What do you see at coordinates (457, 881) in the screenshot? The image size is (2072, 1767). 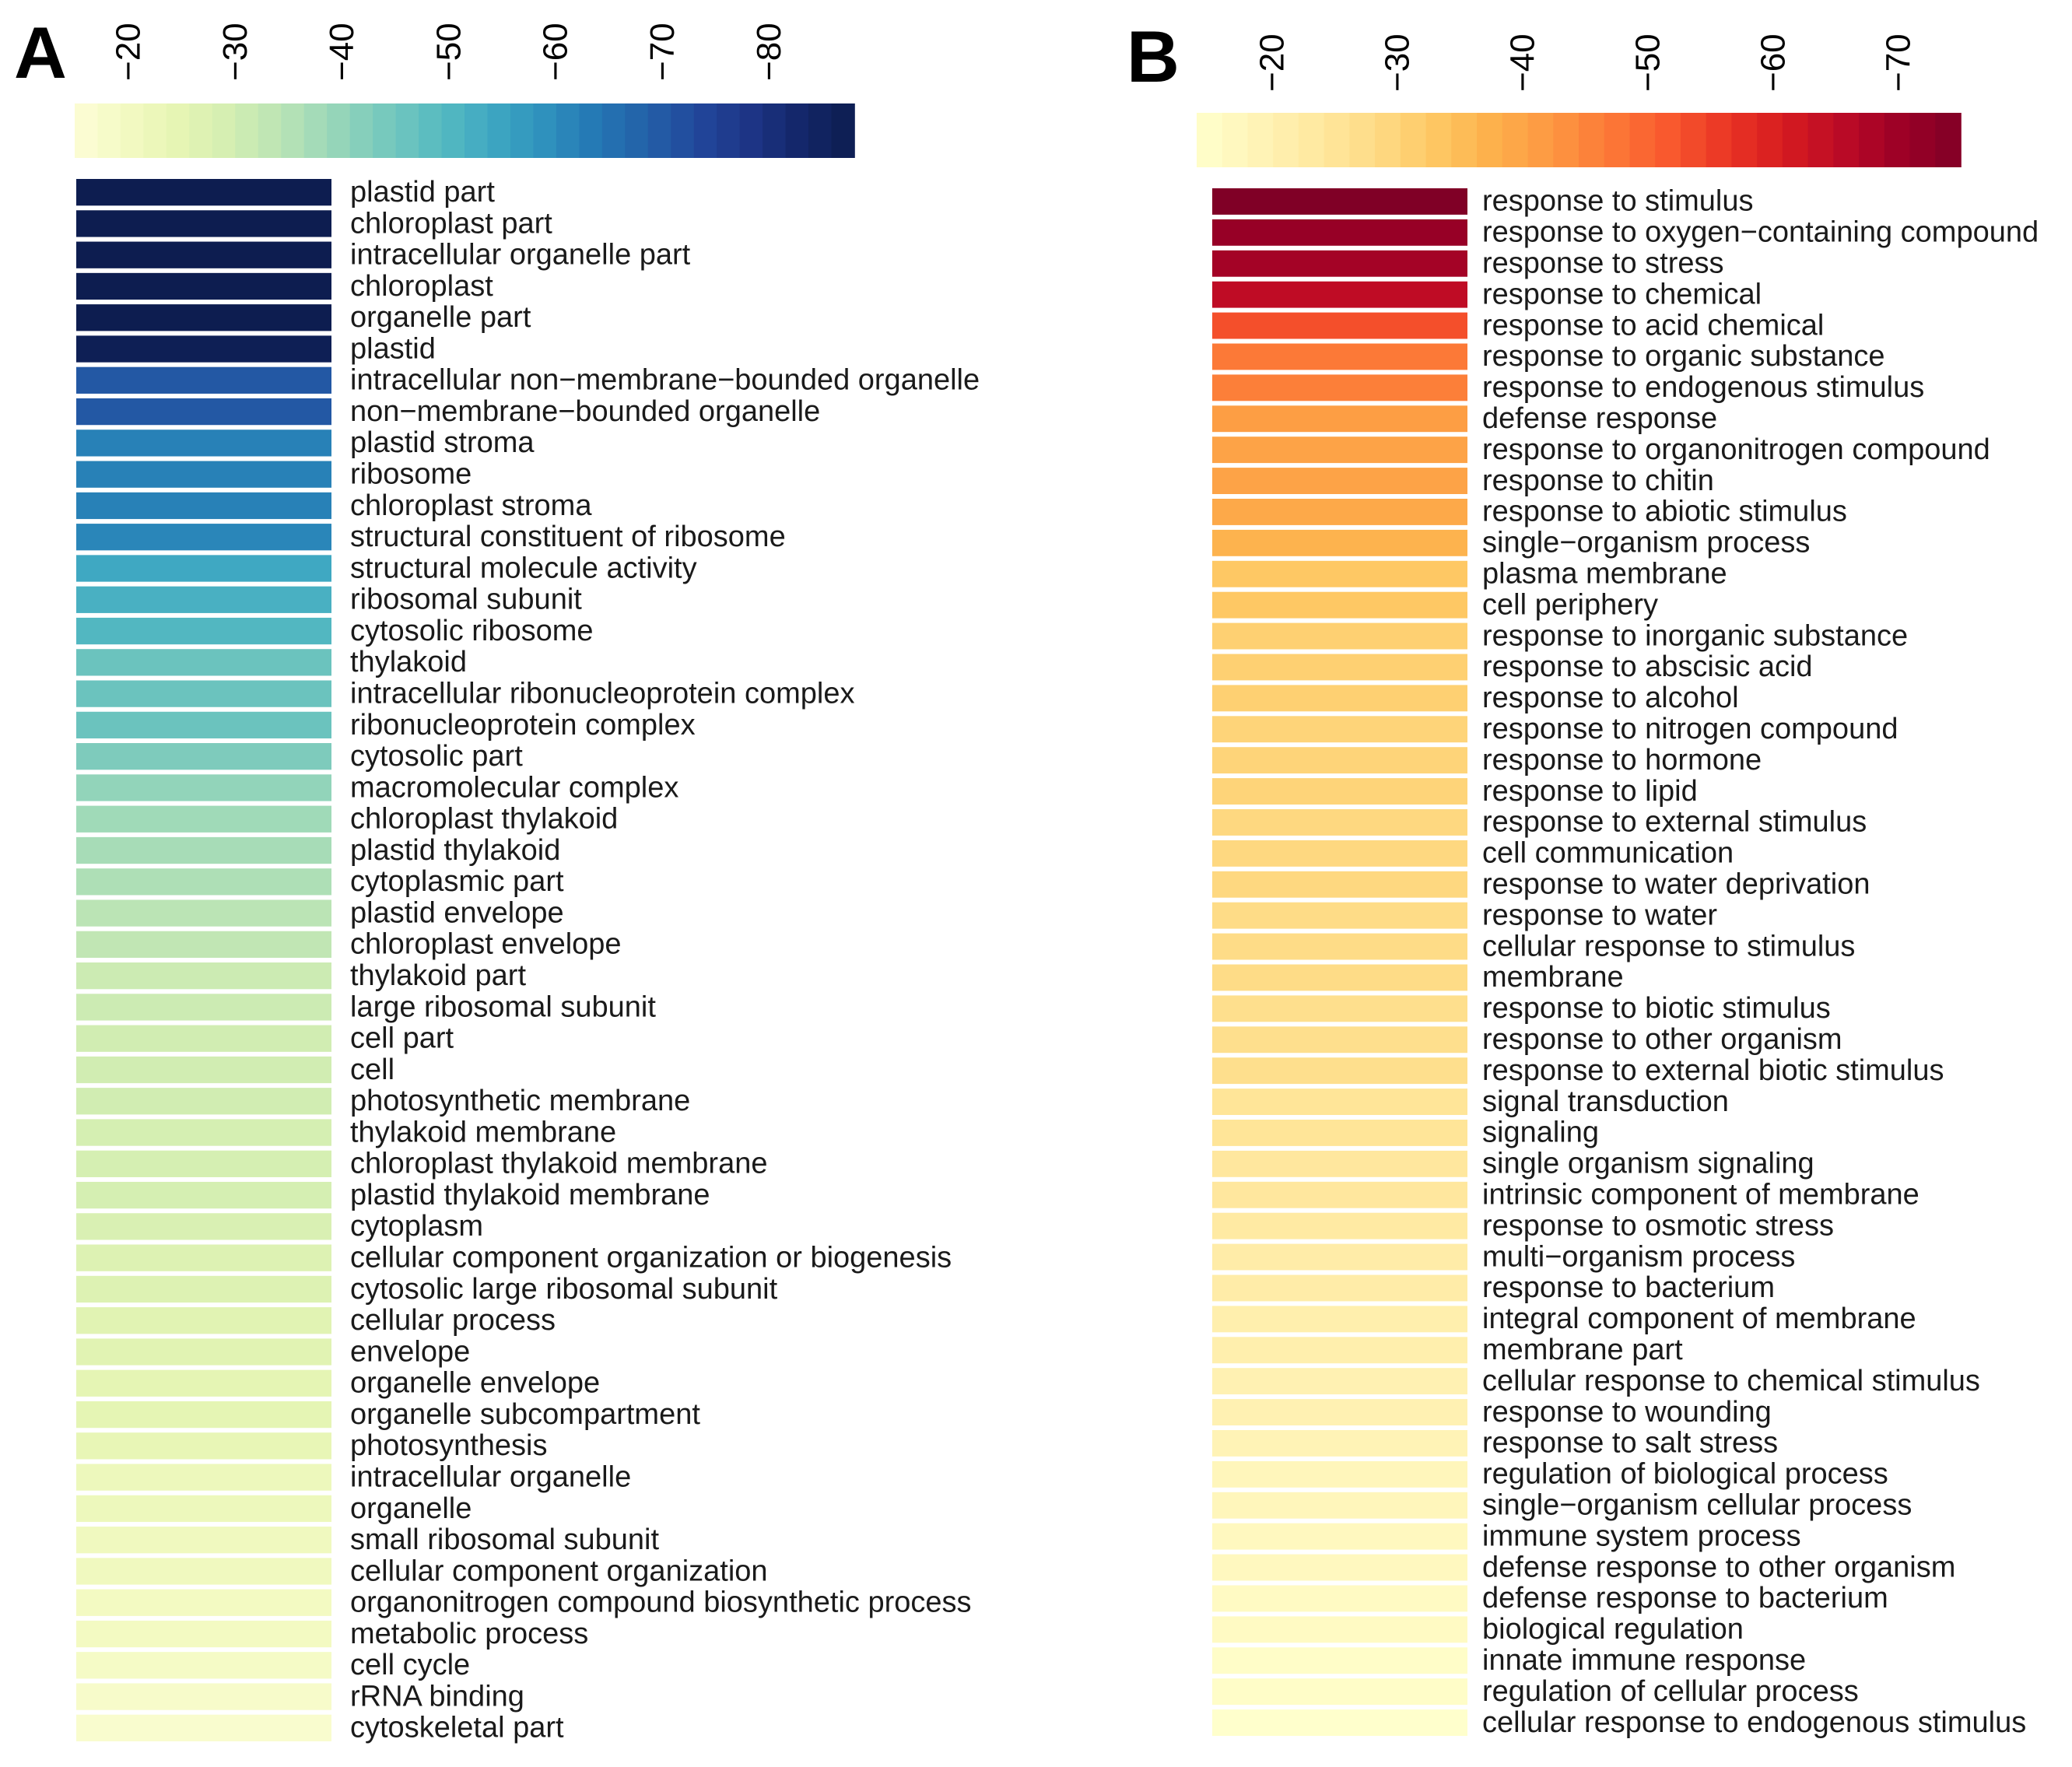 I see `row-label: cytoplasmic part` at bounding box center [457, 881].